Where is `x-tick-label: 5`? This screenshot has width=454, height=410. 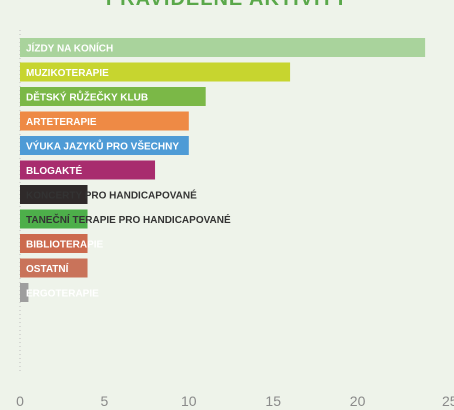
x-tick-label: 5 is located at coordinates (105, 401).